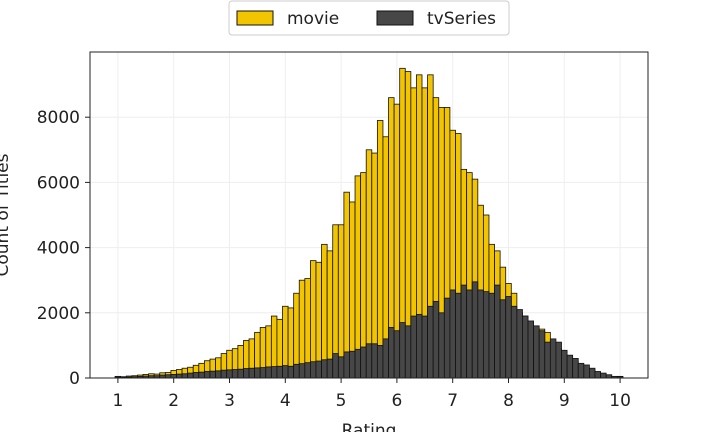  Describe the element at coordinates (58, 183) in the screenshot. I see `y-tick-label: 6000` at that location.